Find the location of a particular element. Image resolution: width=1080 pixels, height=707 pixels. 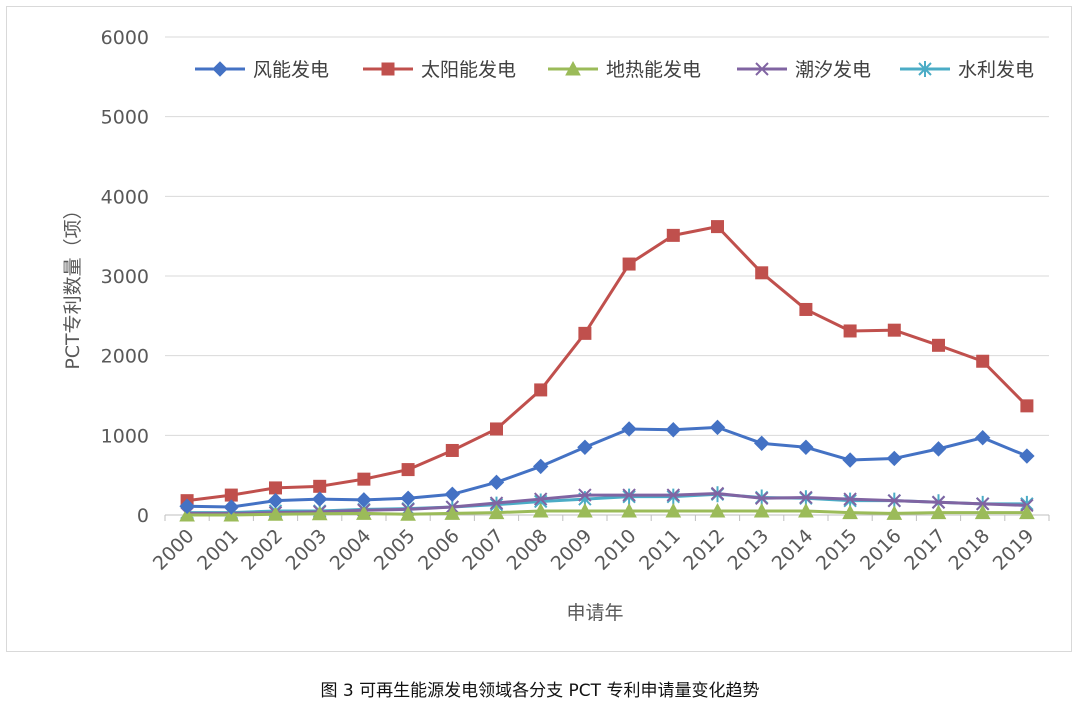

legend: 风能发电 太阳能发电 地热能发电 潮汐发电 水利发电 is located at coordinates (614, 70).